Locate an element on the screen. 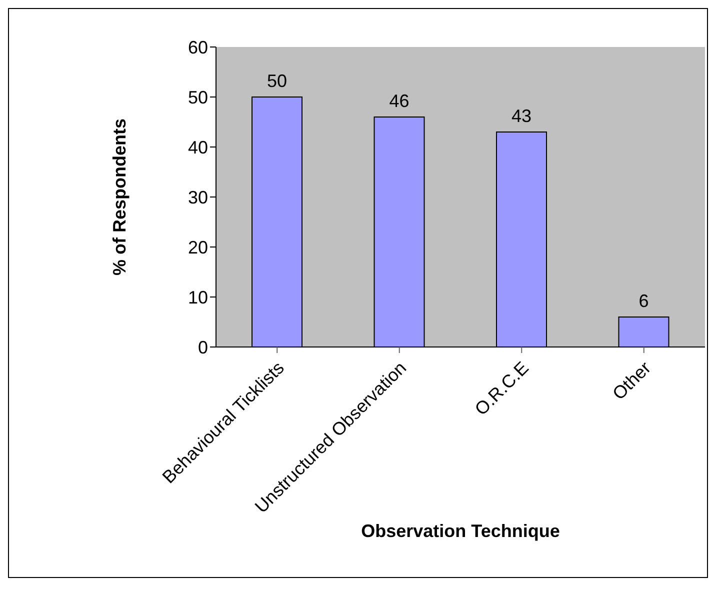 This screenshot has height=590, width=718. y-tick-label: 0 is located at coordinates (203, 347).